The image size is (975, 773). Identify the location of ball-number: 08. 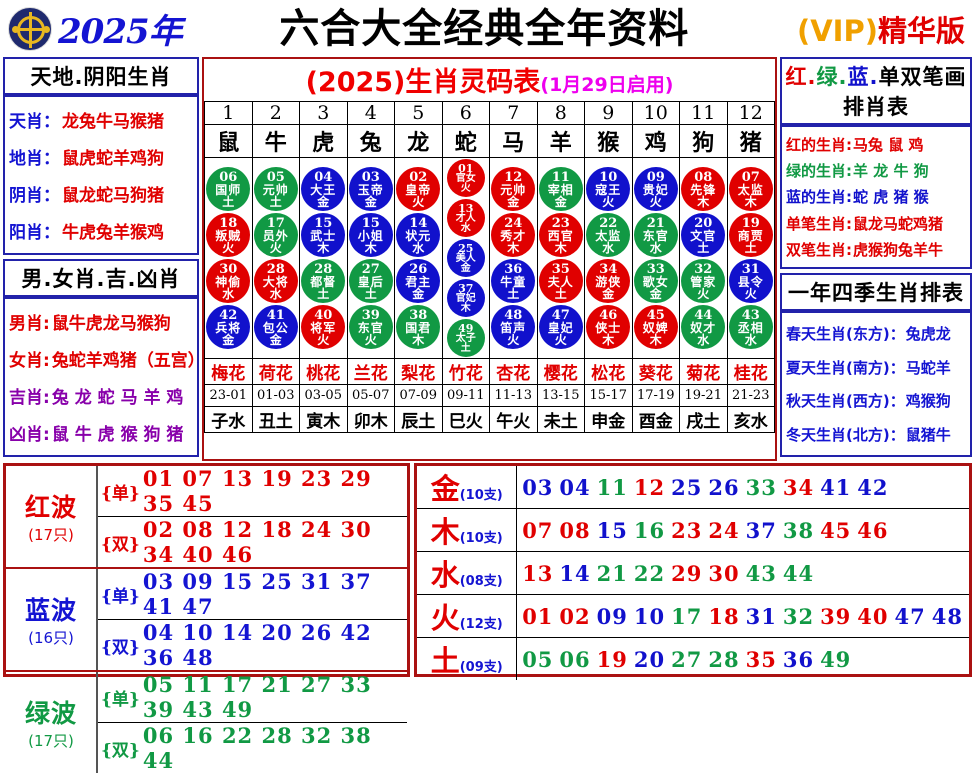
(703, 177).